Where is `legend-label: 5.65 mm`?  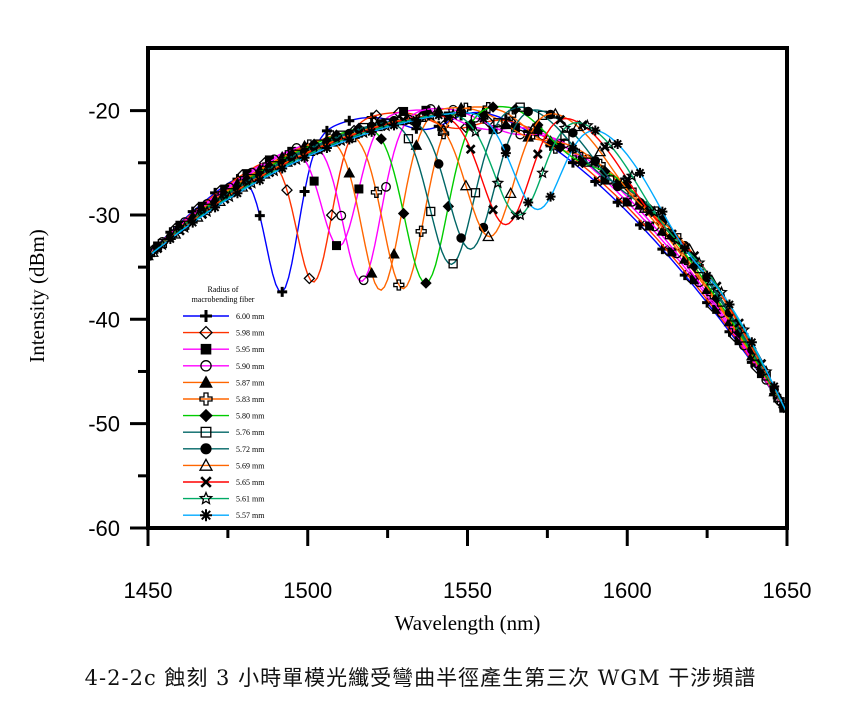 legend-label: 5.65 mm is located at coordinates (250, 482).